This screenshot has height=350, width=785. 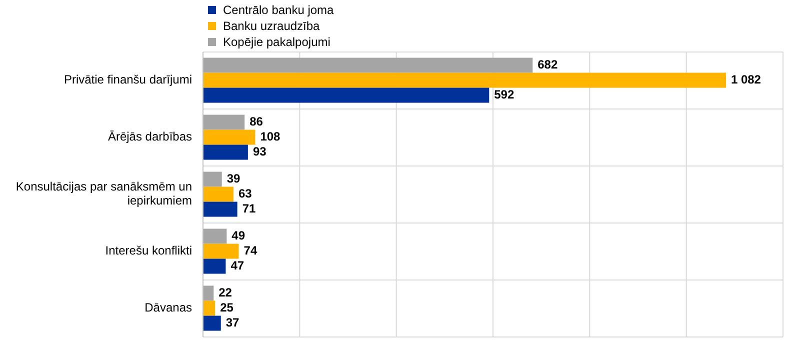 I want to click on y-tick-label: Interešu konflikti, so click(x=148, y=251).